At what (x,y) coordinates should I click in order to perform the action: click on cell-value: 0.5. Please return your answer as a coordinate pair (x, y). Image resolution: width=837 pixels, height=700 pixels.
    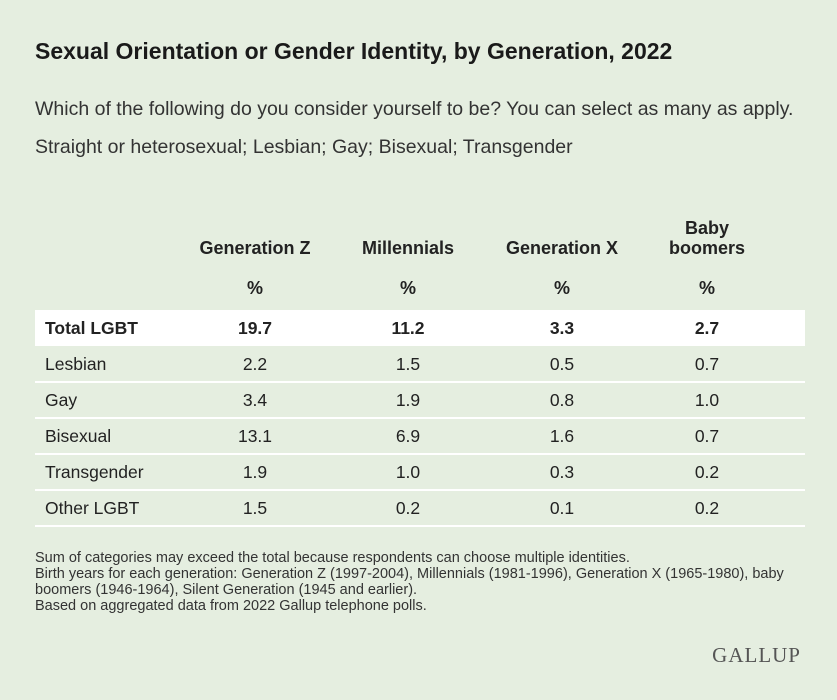
    Looking at the image, I should click on (562, 364).